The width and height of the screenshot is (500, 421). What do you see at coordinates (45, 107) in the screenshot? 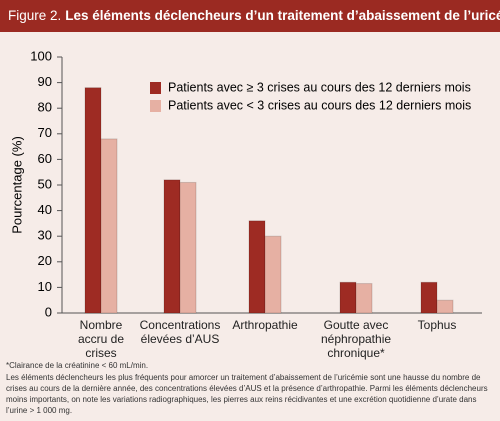
I see `y-tick-label: 80` at bounding box center [45, 107].